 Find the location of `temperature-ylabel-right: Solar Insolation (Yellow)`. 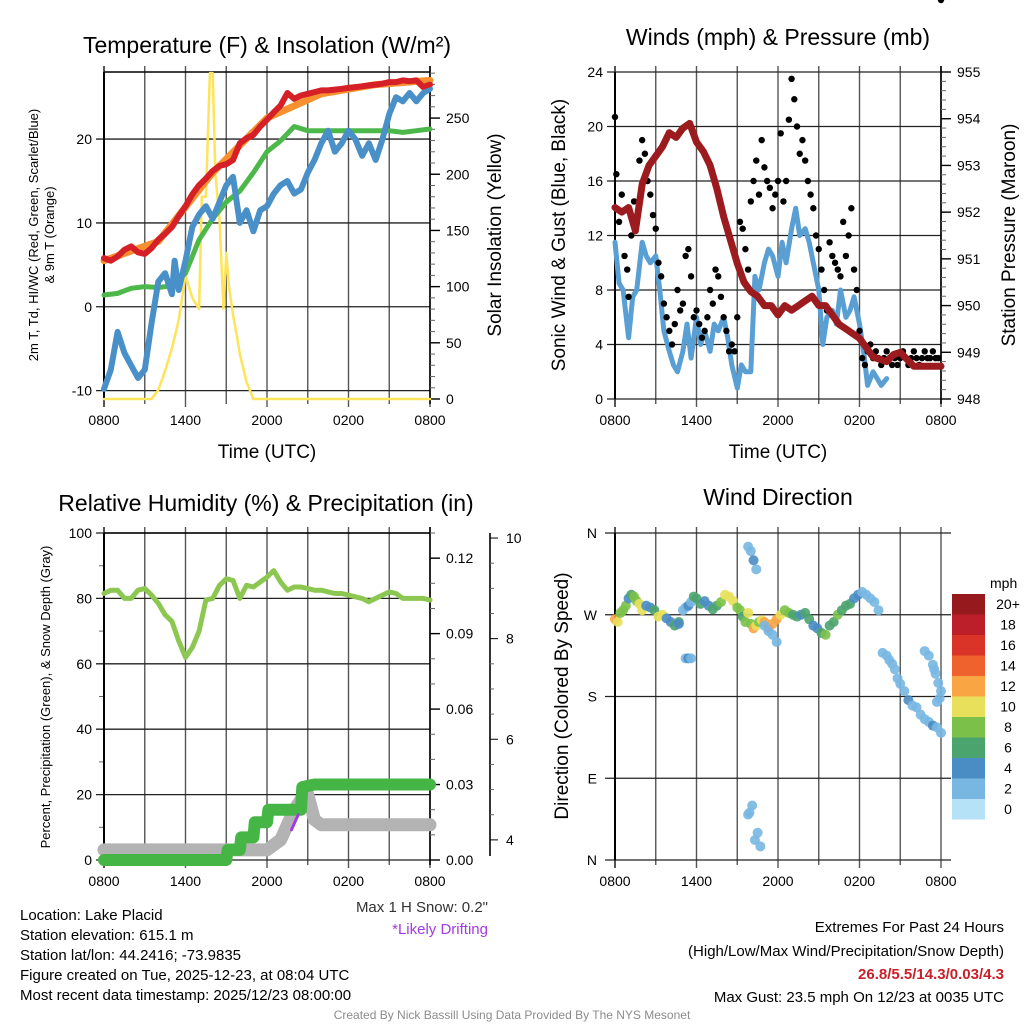

temperature-ylabel-right: Solar Insolation (Yellow) is located at coordinates (495, 234).